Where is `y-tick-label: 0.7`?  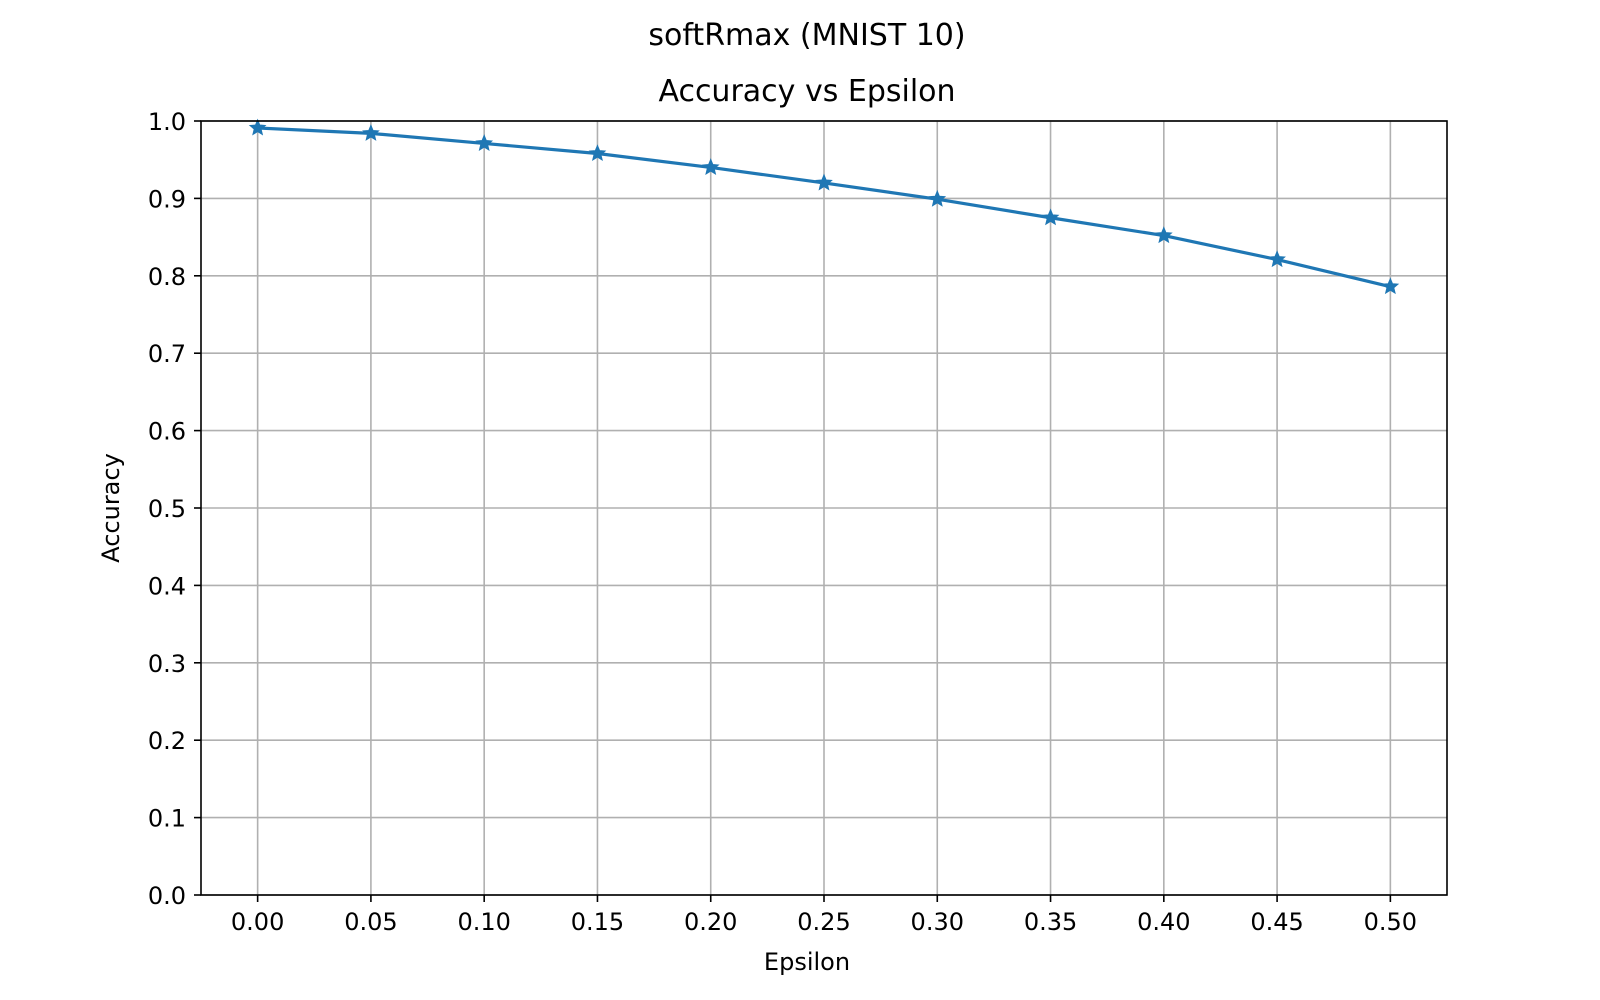 y-tick-label: 0.7 is located at coordinates (167, 354).